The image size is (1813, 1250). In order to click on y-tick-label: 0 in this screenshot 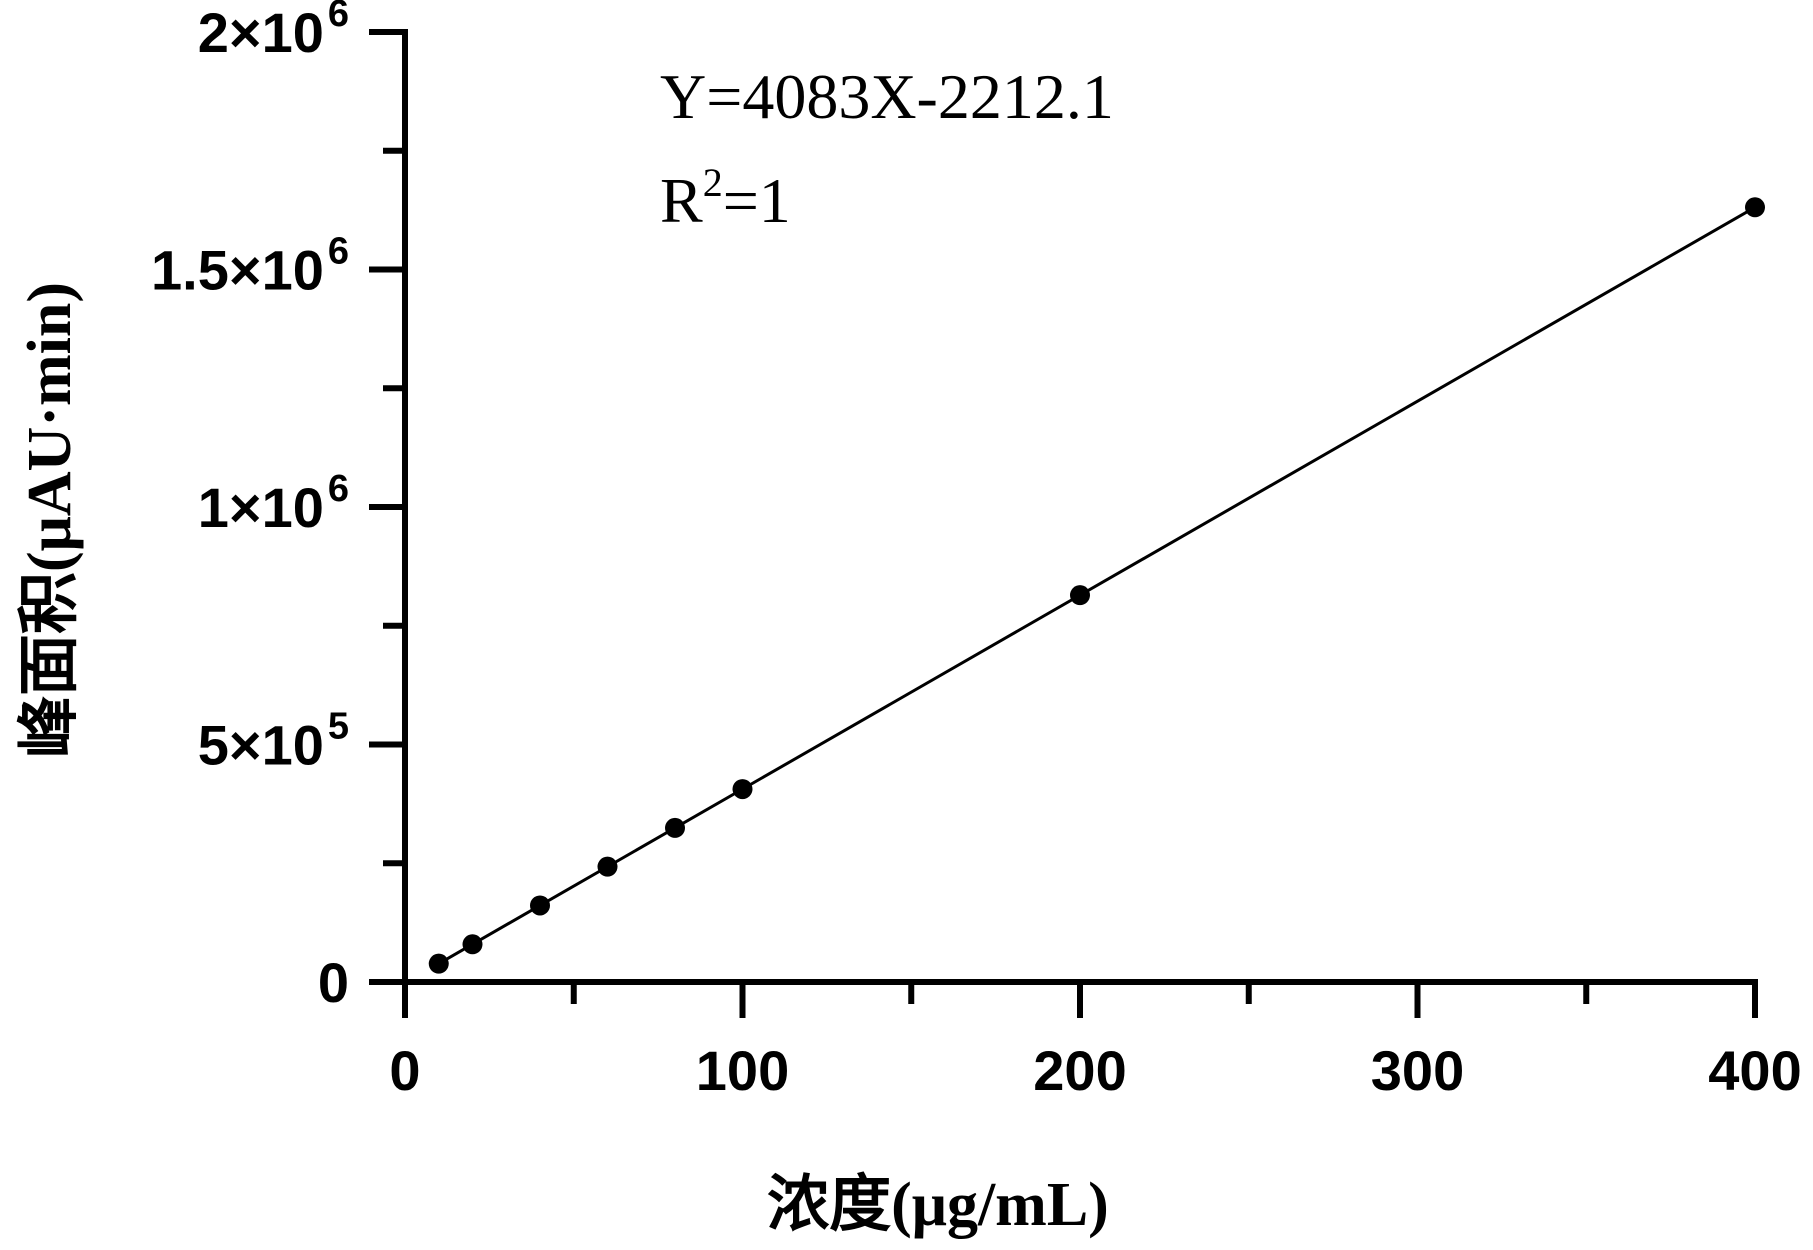, I will do `click(333, 982)`.